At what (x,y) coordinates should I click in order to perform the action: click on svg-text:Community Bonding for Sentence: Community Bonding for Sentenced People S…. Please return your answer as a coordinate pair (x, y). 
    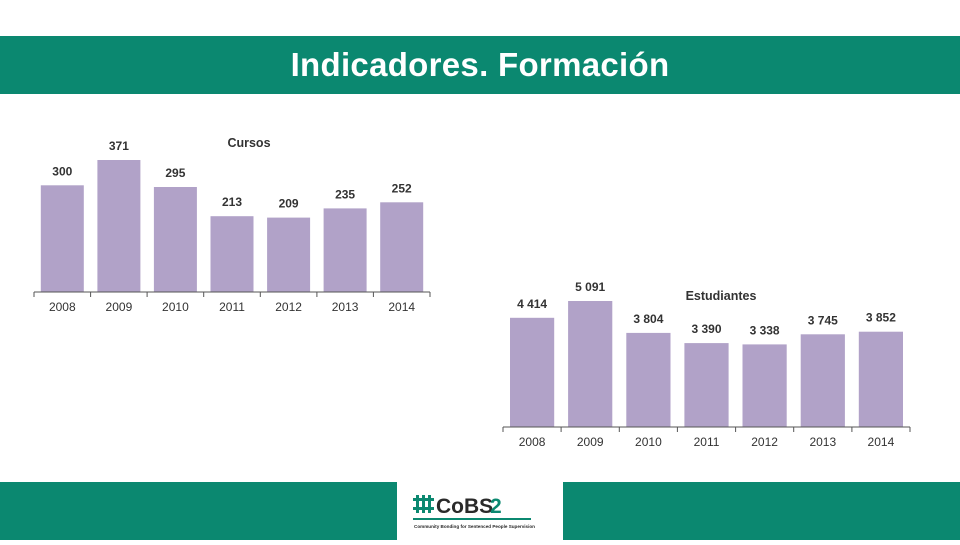
    Looking at the image, I should click on (474, 526).